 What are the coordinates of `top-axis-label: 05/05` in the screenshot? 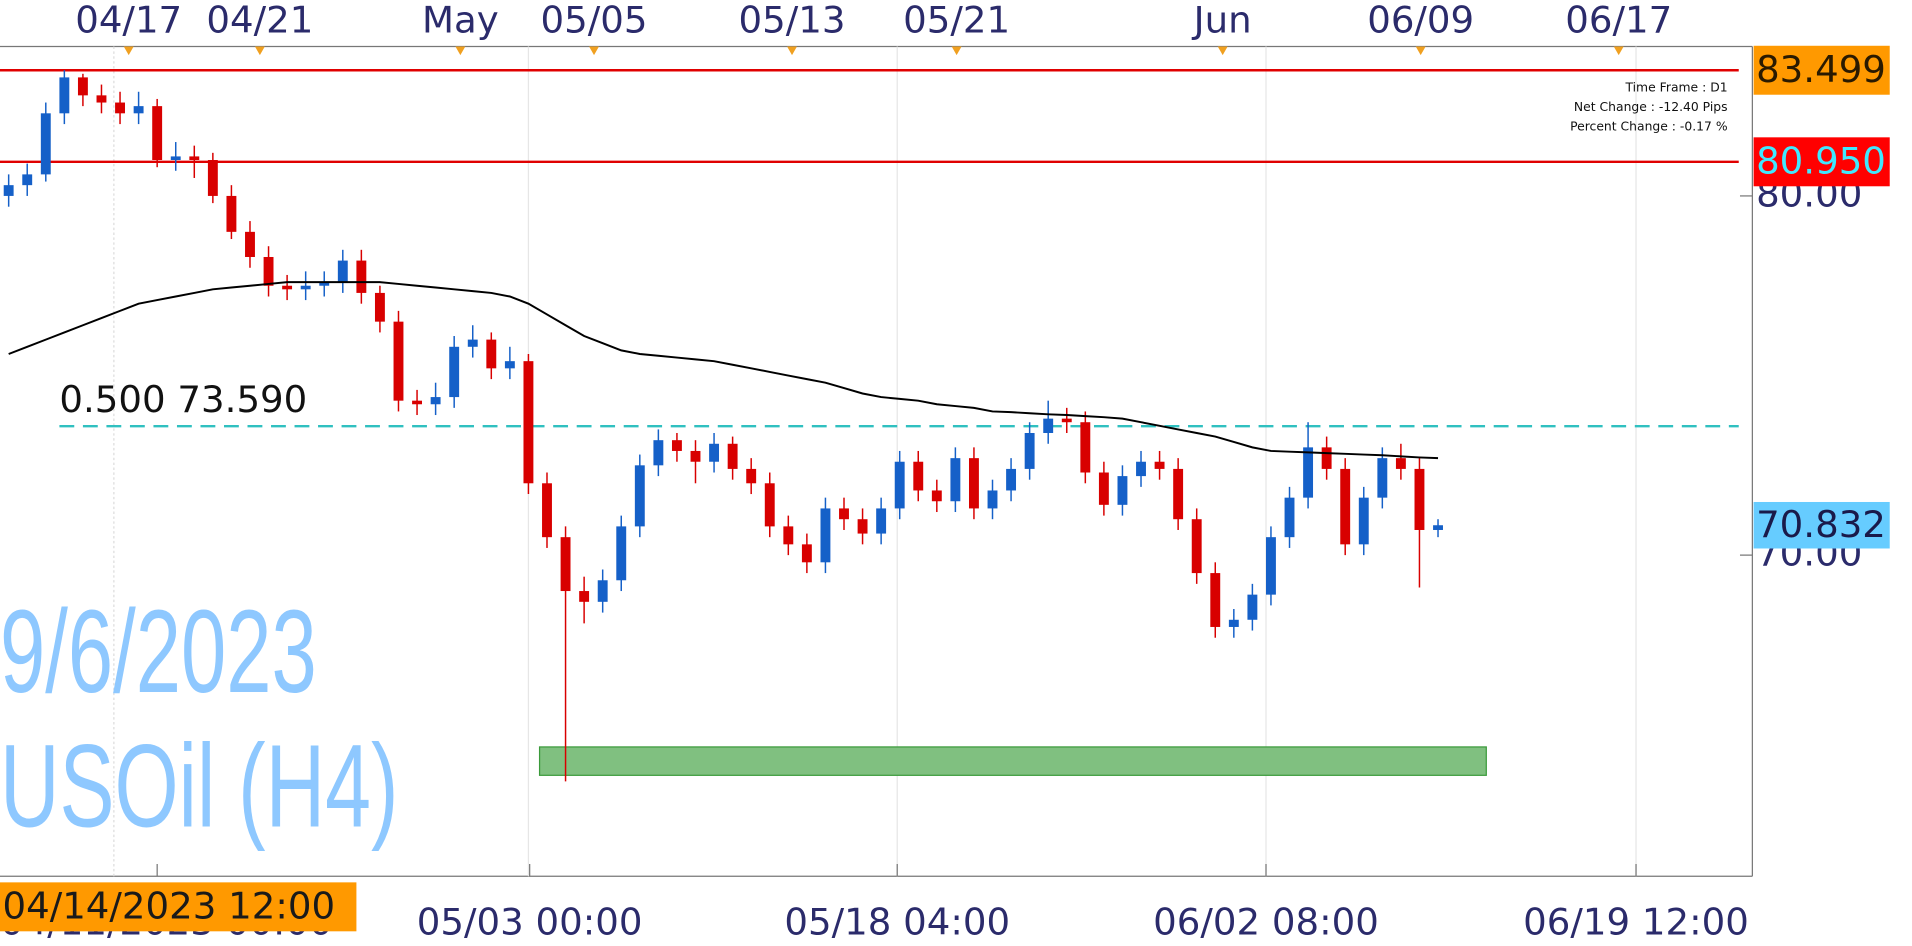 It's located at (594, 20).